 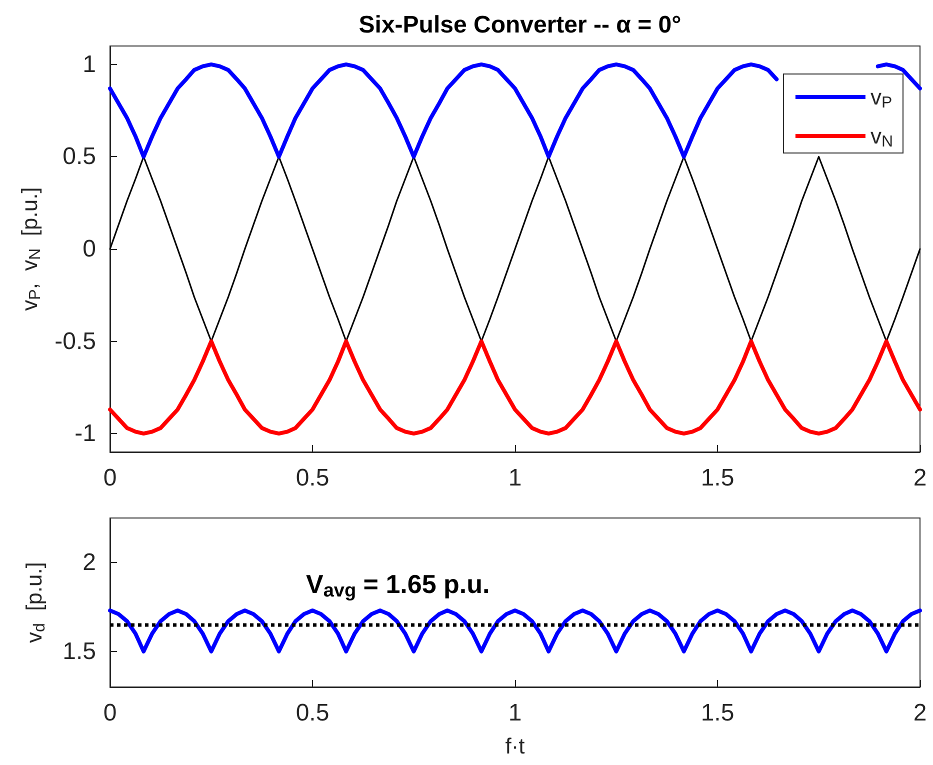 I want to click on y-tick-label: 1, so click(x=89, y=64).